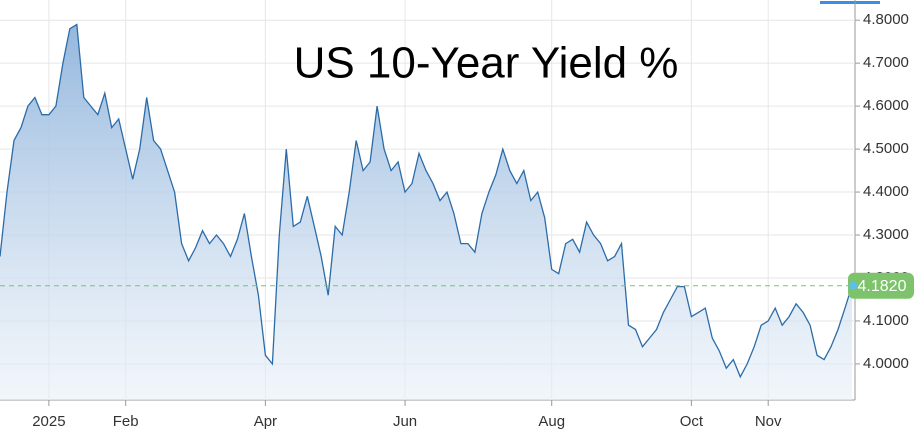  What do you see at coordinates (886, 105) in the screenshot?
I see `y-tick-label: 4.6000` at bounding box center [886, 105].